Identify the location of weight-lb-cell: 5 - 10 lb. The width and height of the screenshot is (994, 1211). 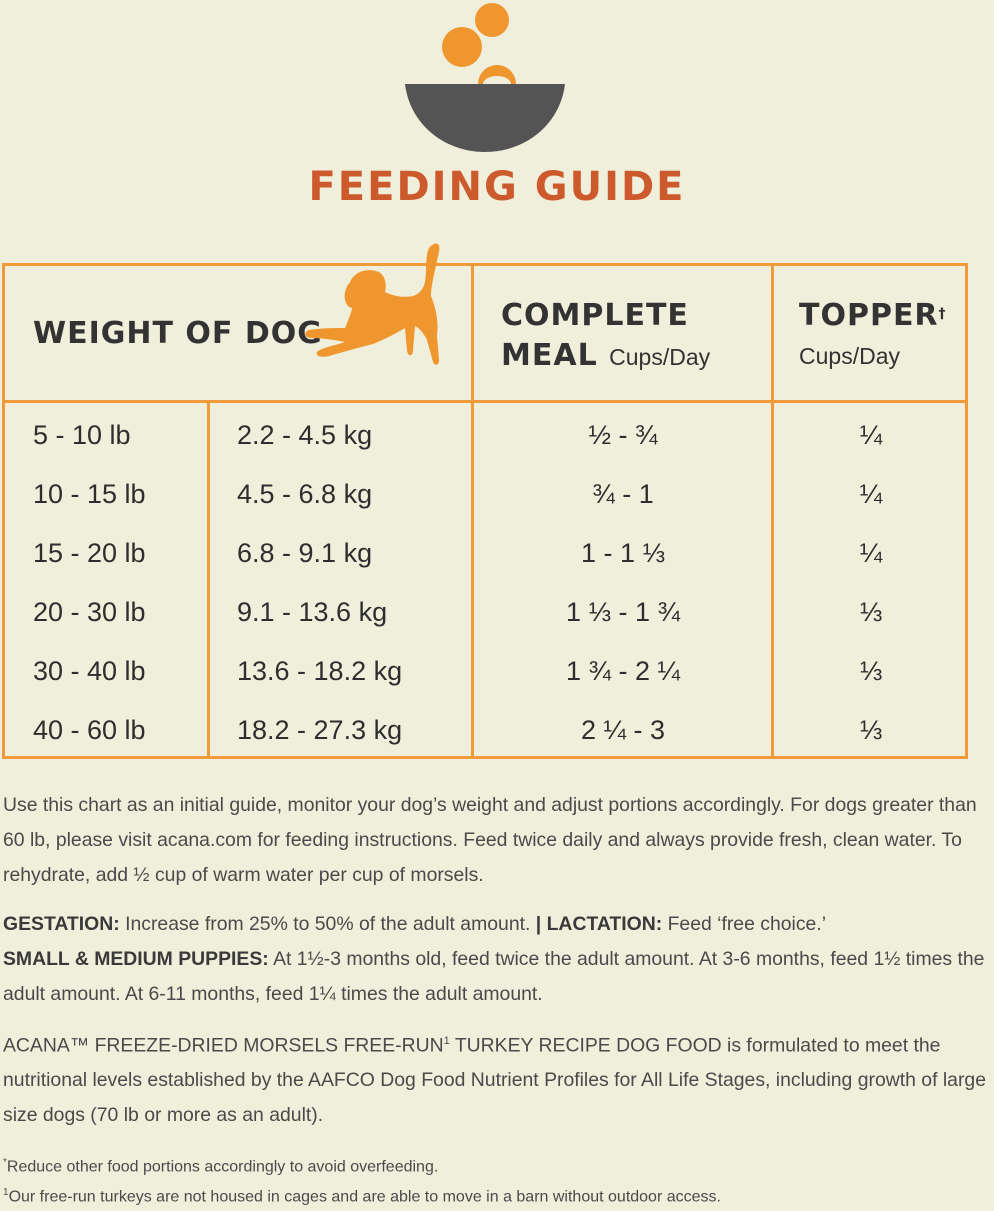
(82, 435).